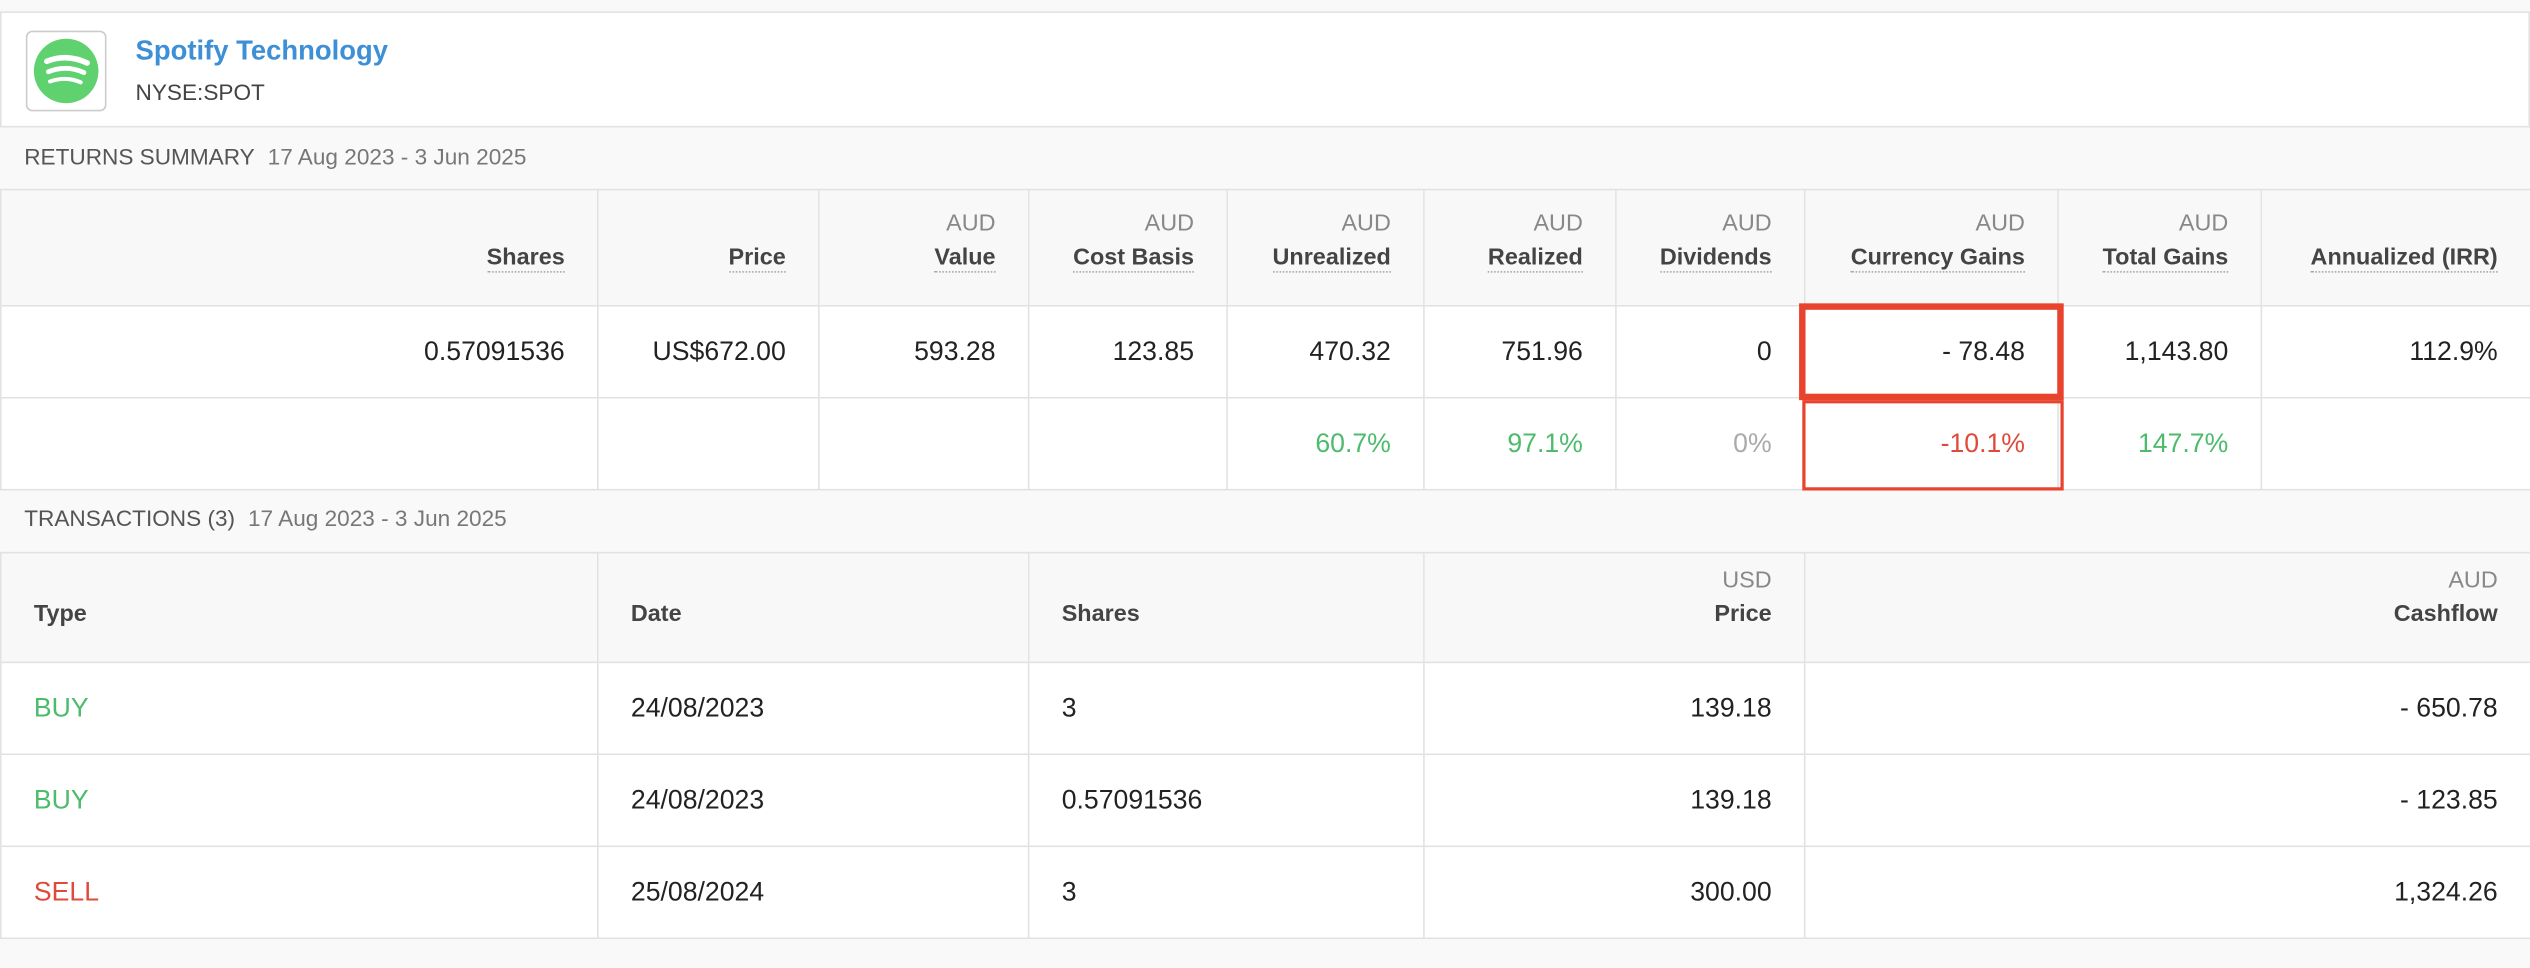 This screenshot has height=968, width=2530. Describe the element at coordinates (2176, 351) in the screenshot. I see `cell-value: 1,143.80` at that location.